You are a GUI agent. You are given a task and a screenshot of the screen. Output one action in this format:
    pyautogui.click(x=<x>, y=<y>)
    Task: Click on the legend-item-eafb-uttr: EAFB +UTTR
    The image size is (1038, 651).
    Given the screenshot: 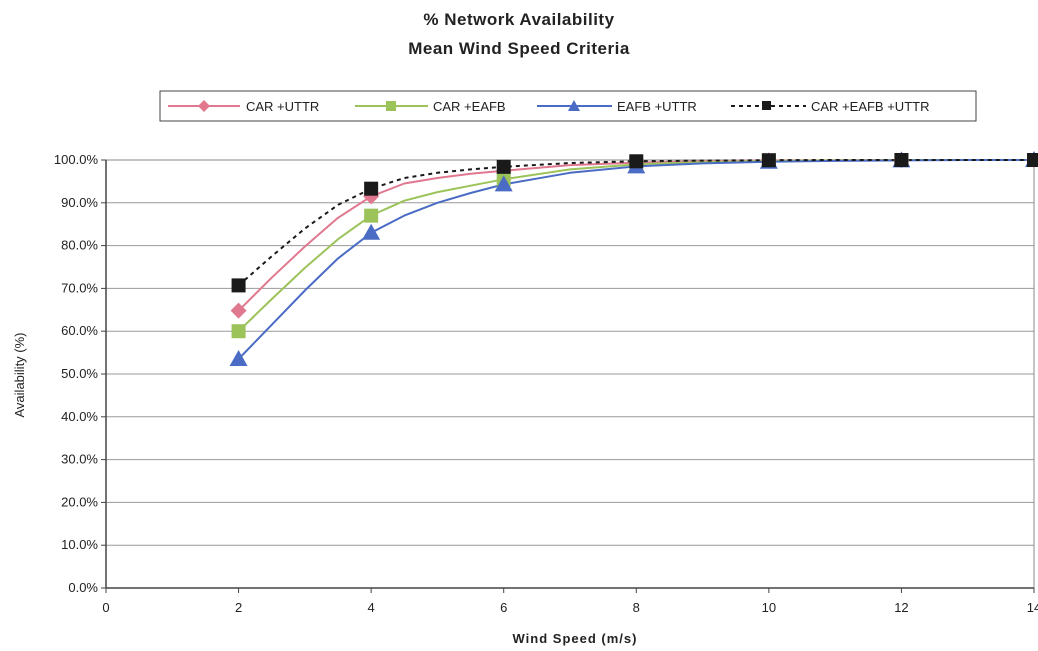 What is the action you would take?
    pyautogui.click(x=617, y=106)
    